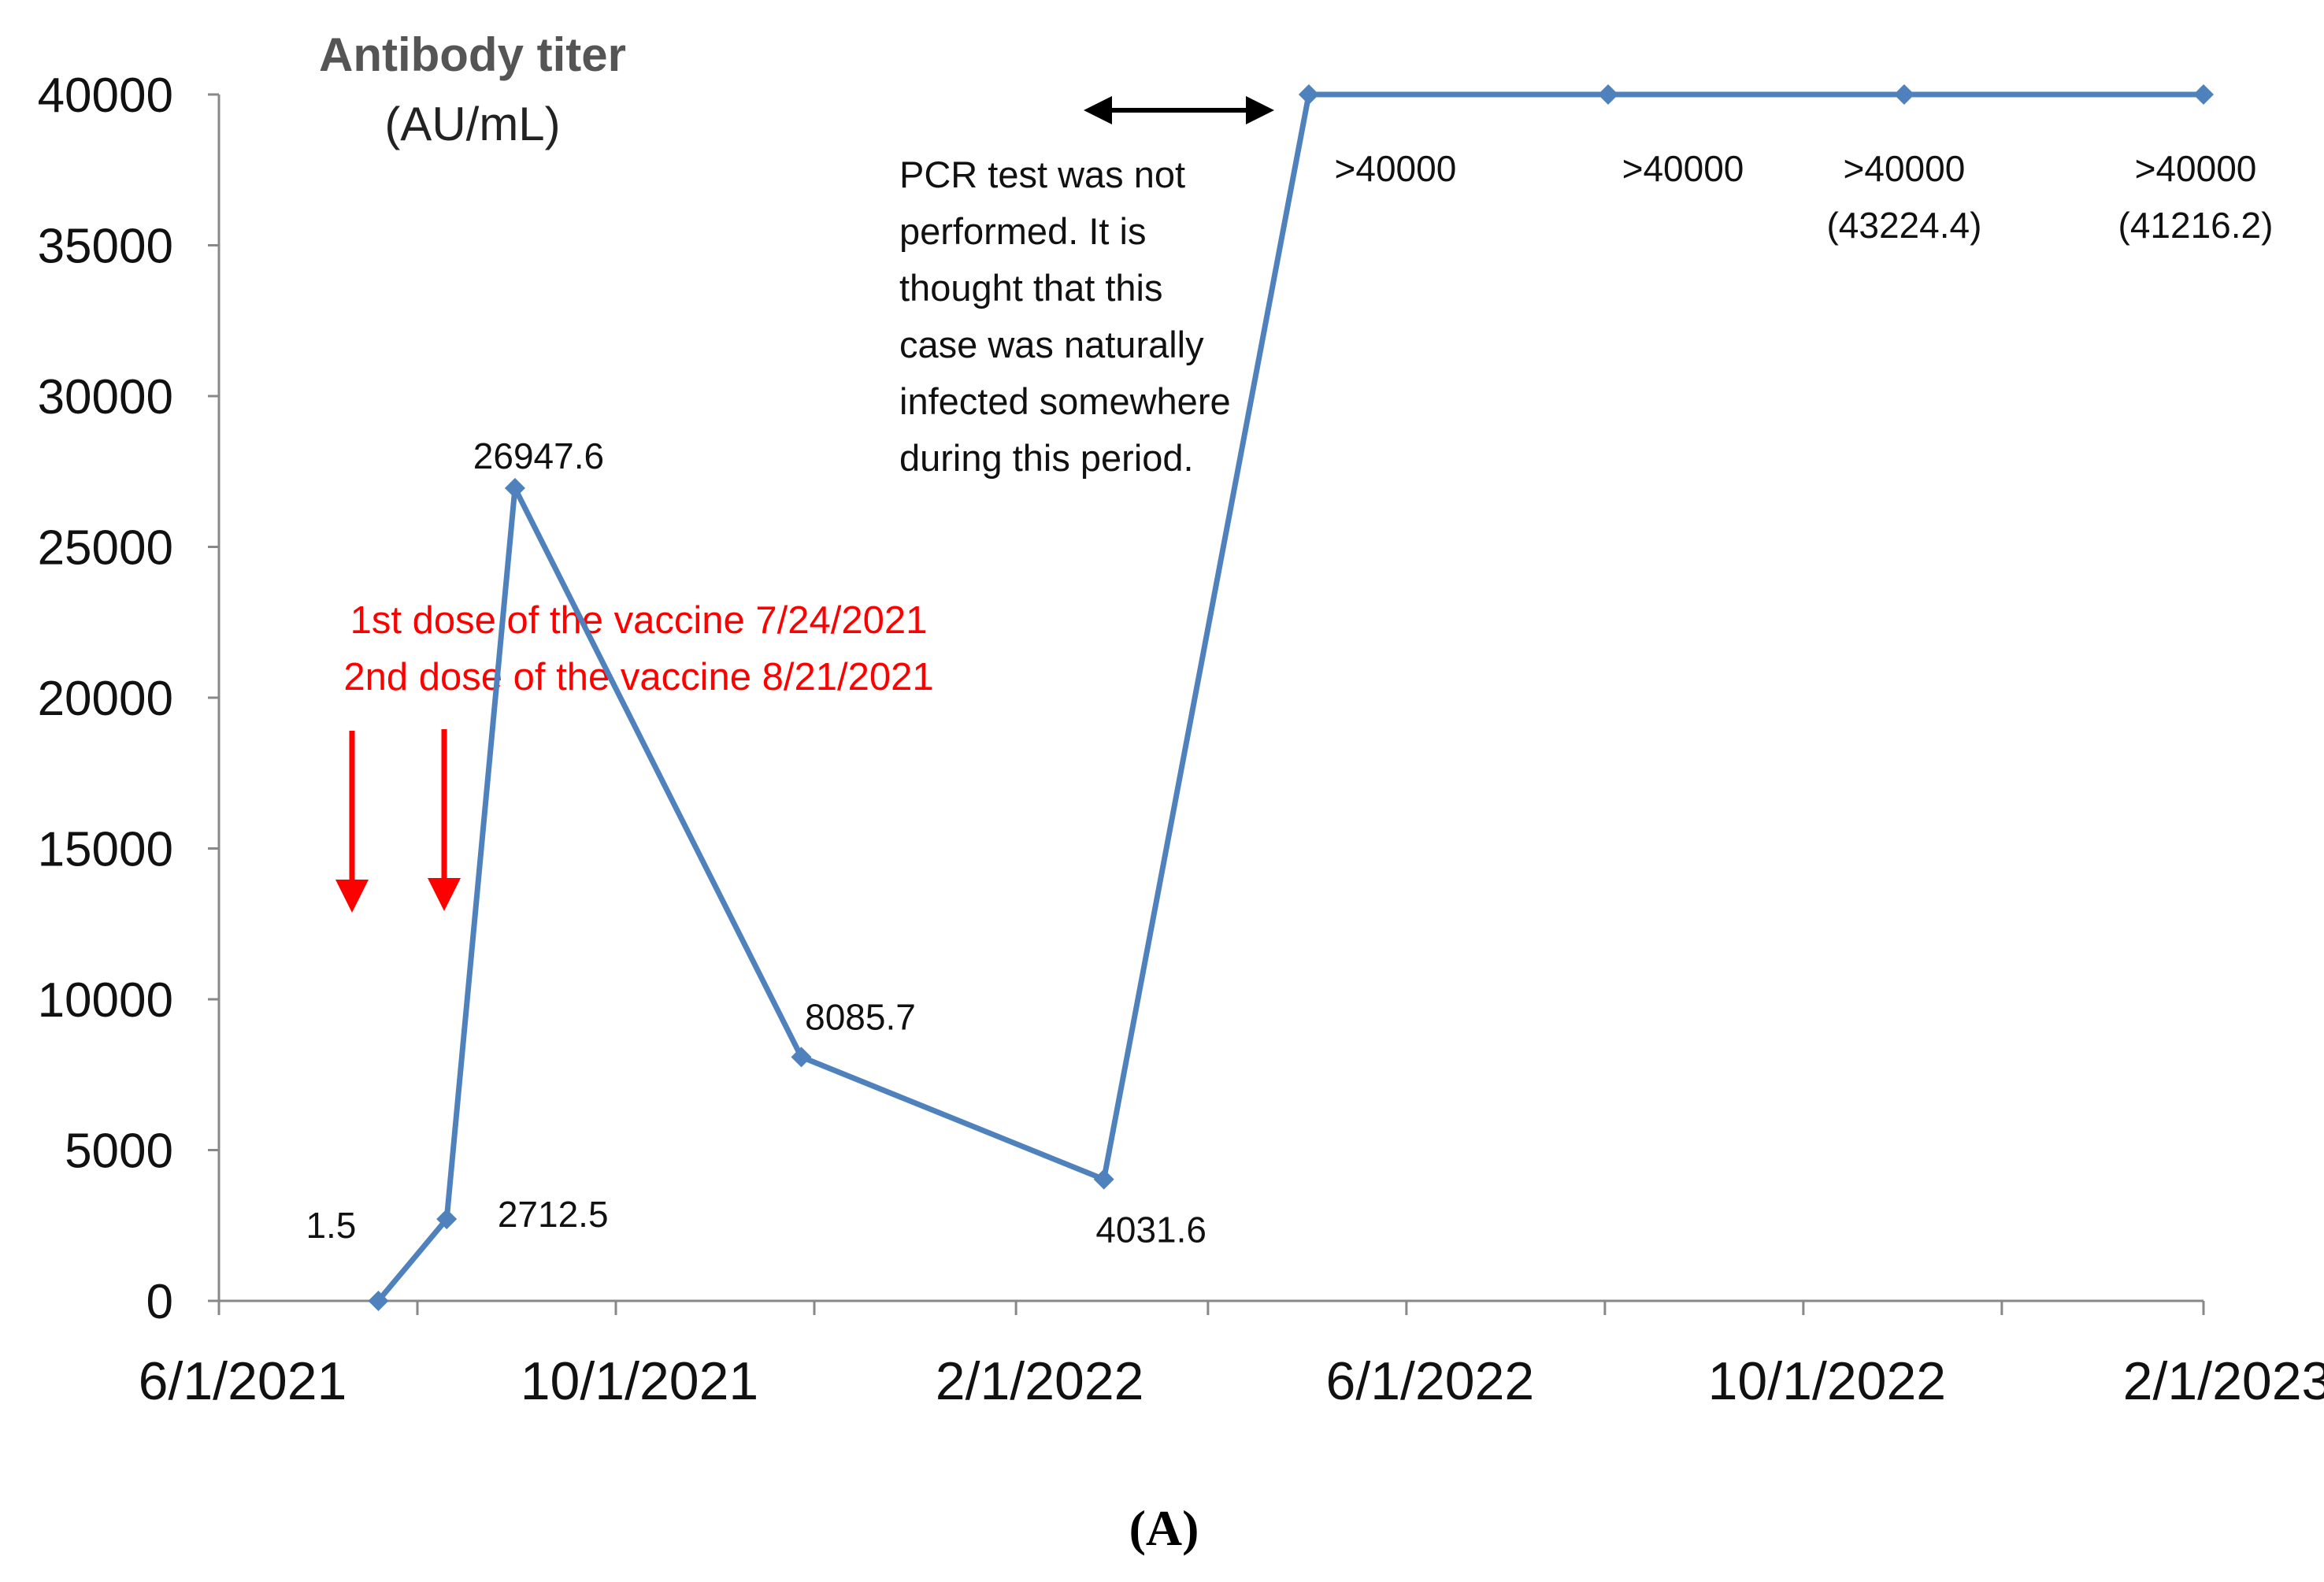 The image size is (2324, 1582). Describe the element at coordinates (2223, 1381) in the screenshot. I see `x-tick-label: 2/1/2023` at that location.